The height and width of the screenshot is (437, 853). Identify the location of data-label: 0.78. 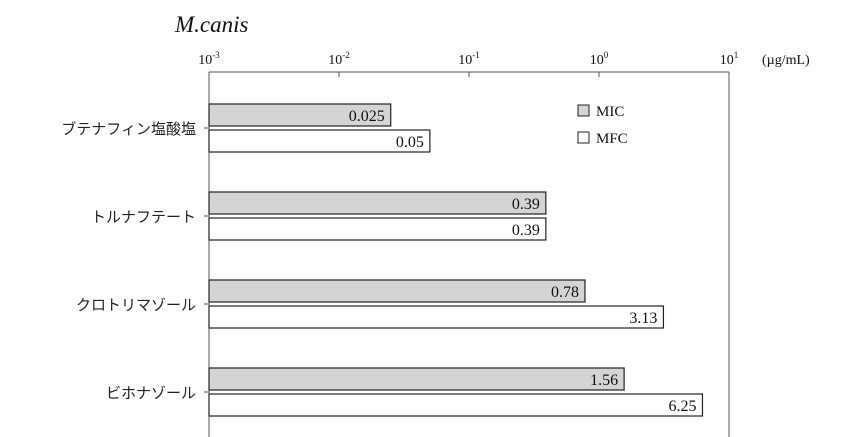
(565, 292).